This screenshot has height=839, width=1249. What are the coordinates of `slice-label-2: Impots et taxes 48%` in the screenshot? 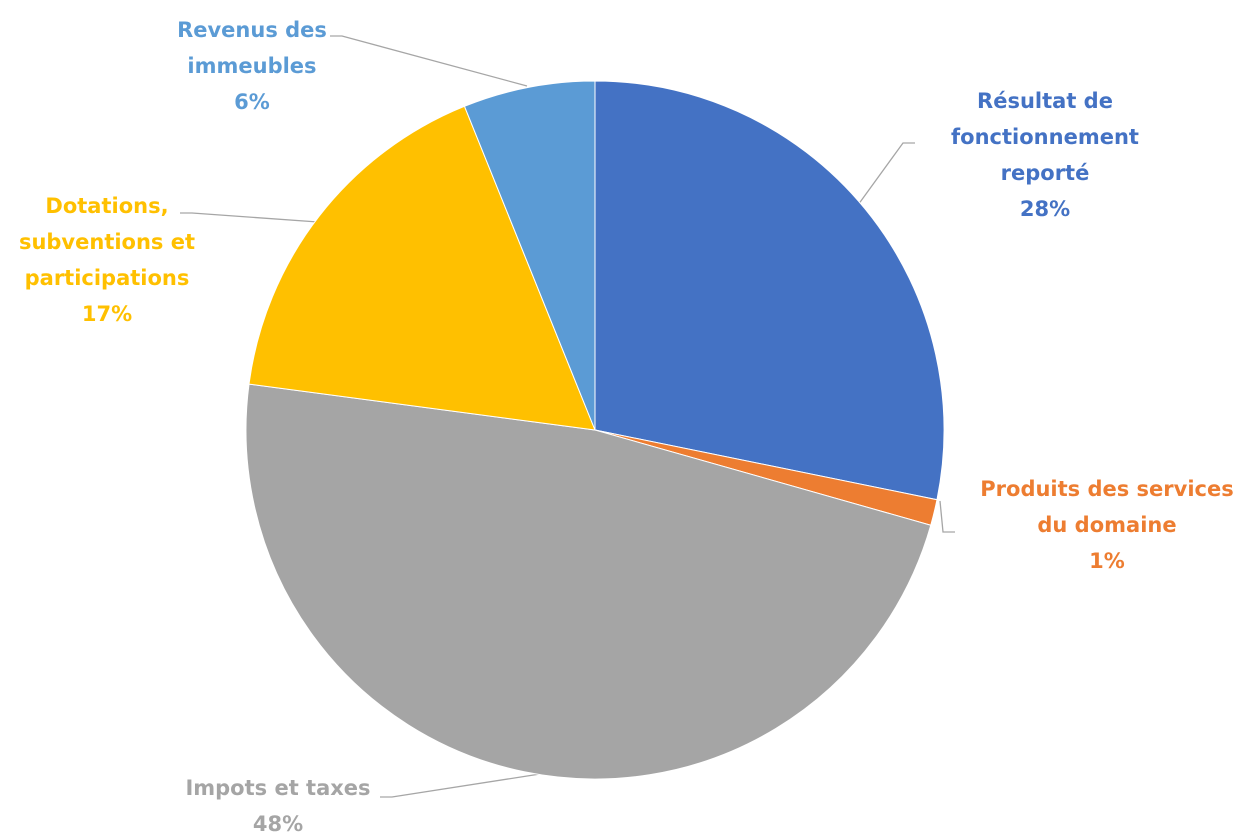 It's located at (277, 806).